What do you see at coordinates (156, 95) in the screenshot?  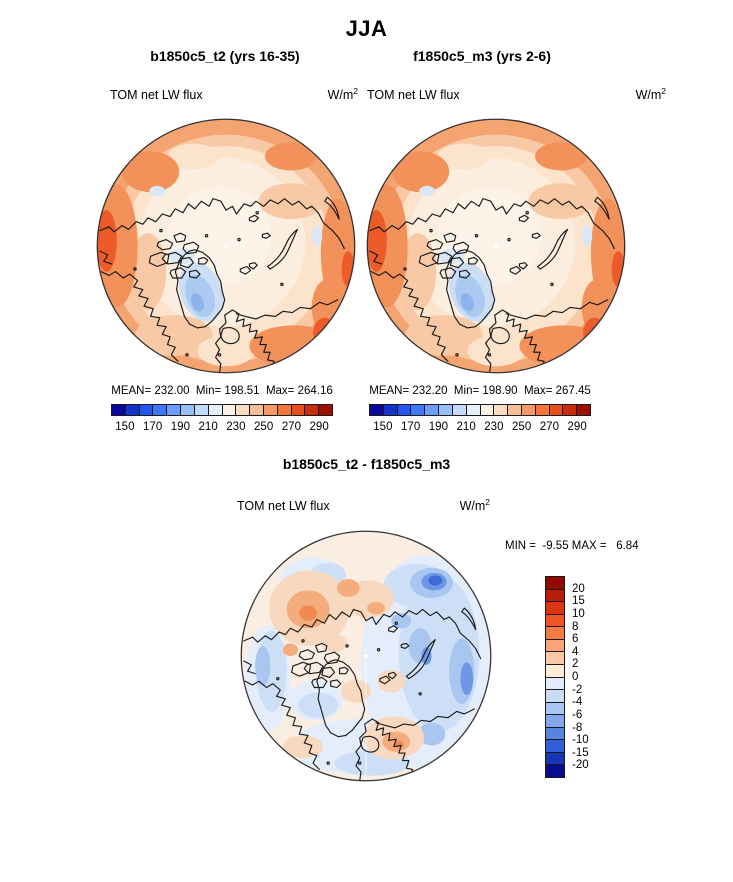 I see `panel-left-field-label: TOM net LW flux` at bounding box center [156, 95].